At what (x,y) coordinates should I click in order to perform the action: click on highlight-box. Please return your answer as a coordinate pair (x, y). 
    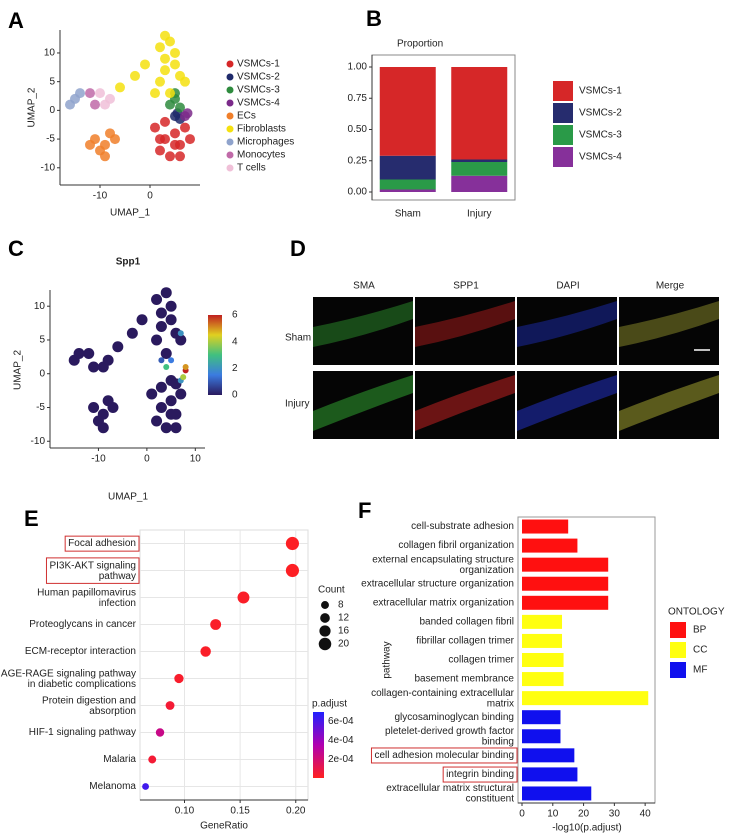
    Looking at the image, I should click on (102, 543).